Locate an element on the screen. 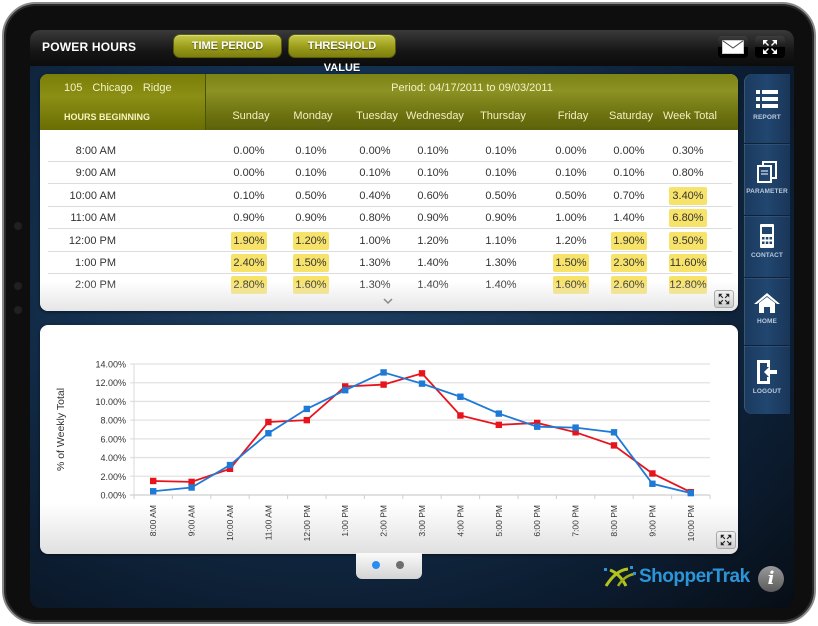 Image resolution: width=818 pixels, height=626 pixels. email-button is located at coordinates (733, 47).